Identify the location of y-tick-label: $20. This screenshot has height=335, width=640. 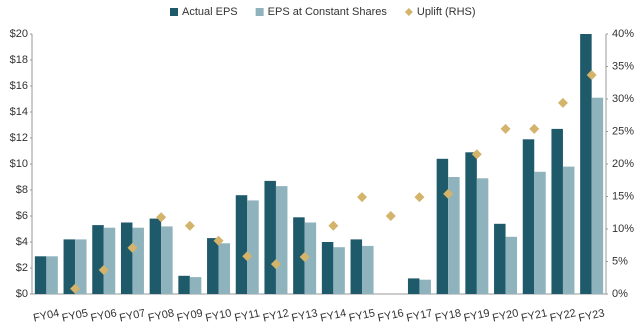
(19, 34).